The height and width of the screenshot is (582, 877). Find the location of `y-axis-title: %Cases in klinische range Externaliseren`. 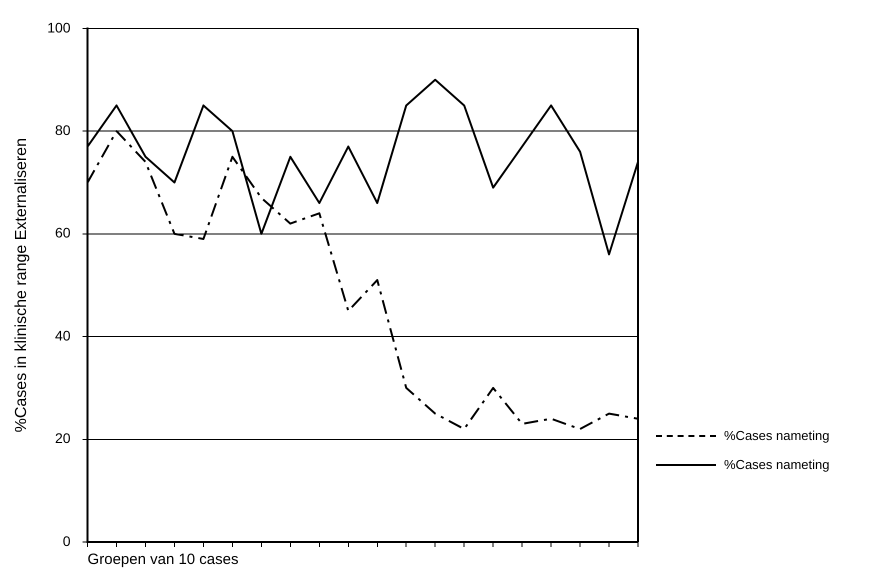

y-axis-title: %Cases in klinische range Externaliseren is located at coordinates (21, 285).